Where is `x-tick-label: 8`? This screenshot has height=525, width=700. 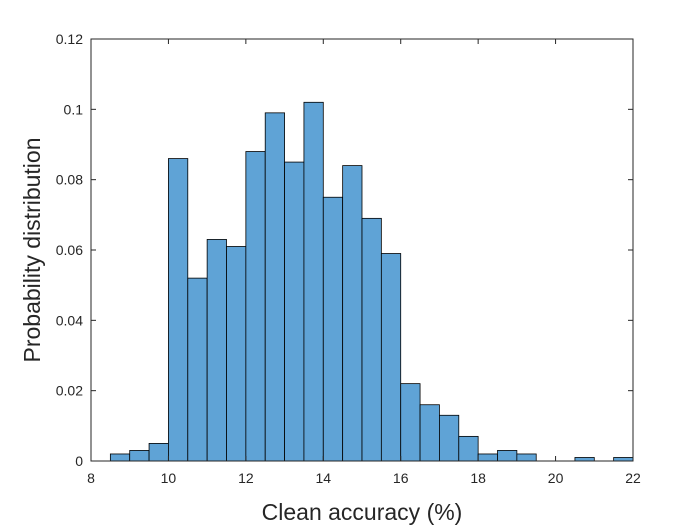 x-tick-label: 8 is located at coordinates (91, 478).